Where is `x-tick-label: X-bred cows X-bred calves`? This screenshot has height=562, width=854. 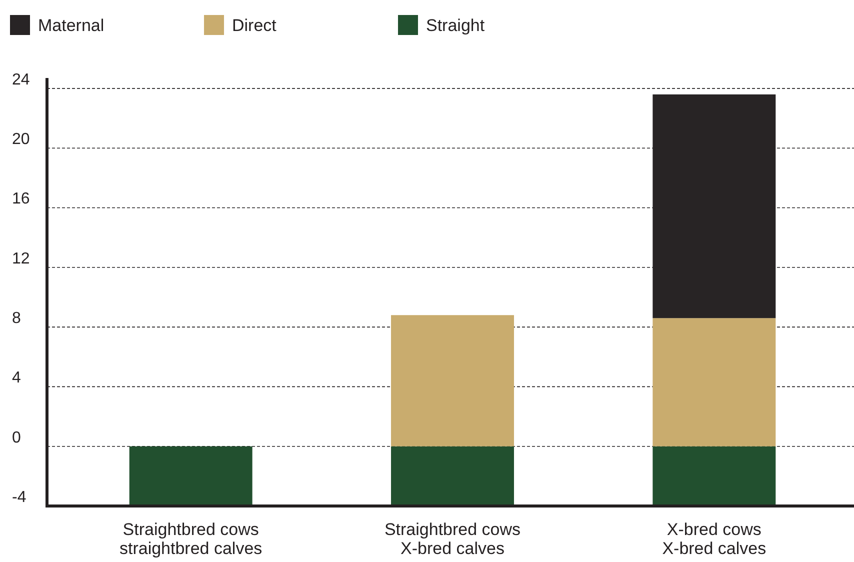 x-tick-label: X-bred cows X-bred calves is located at coordinates (714, 539).